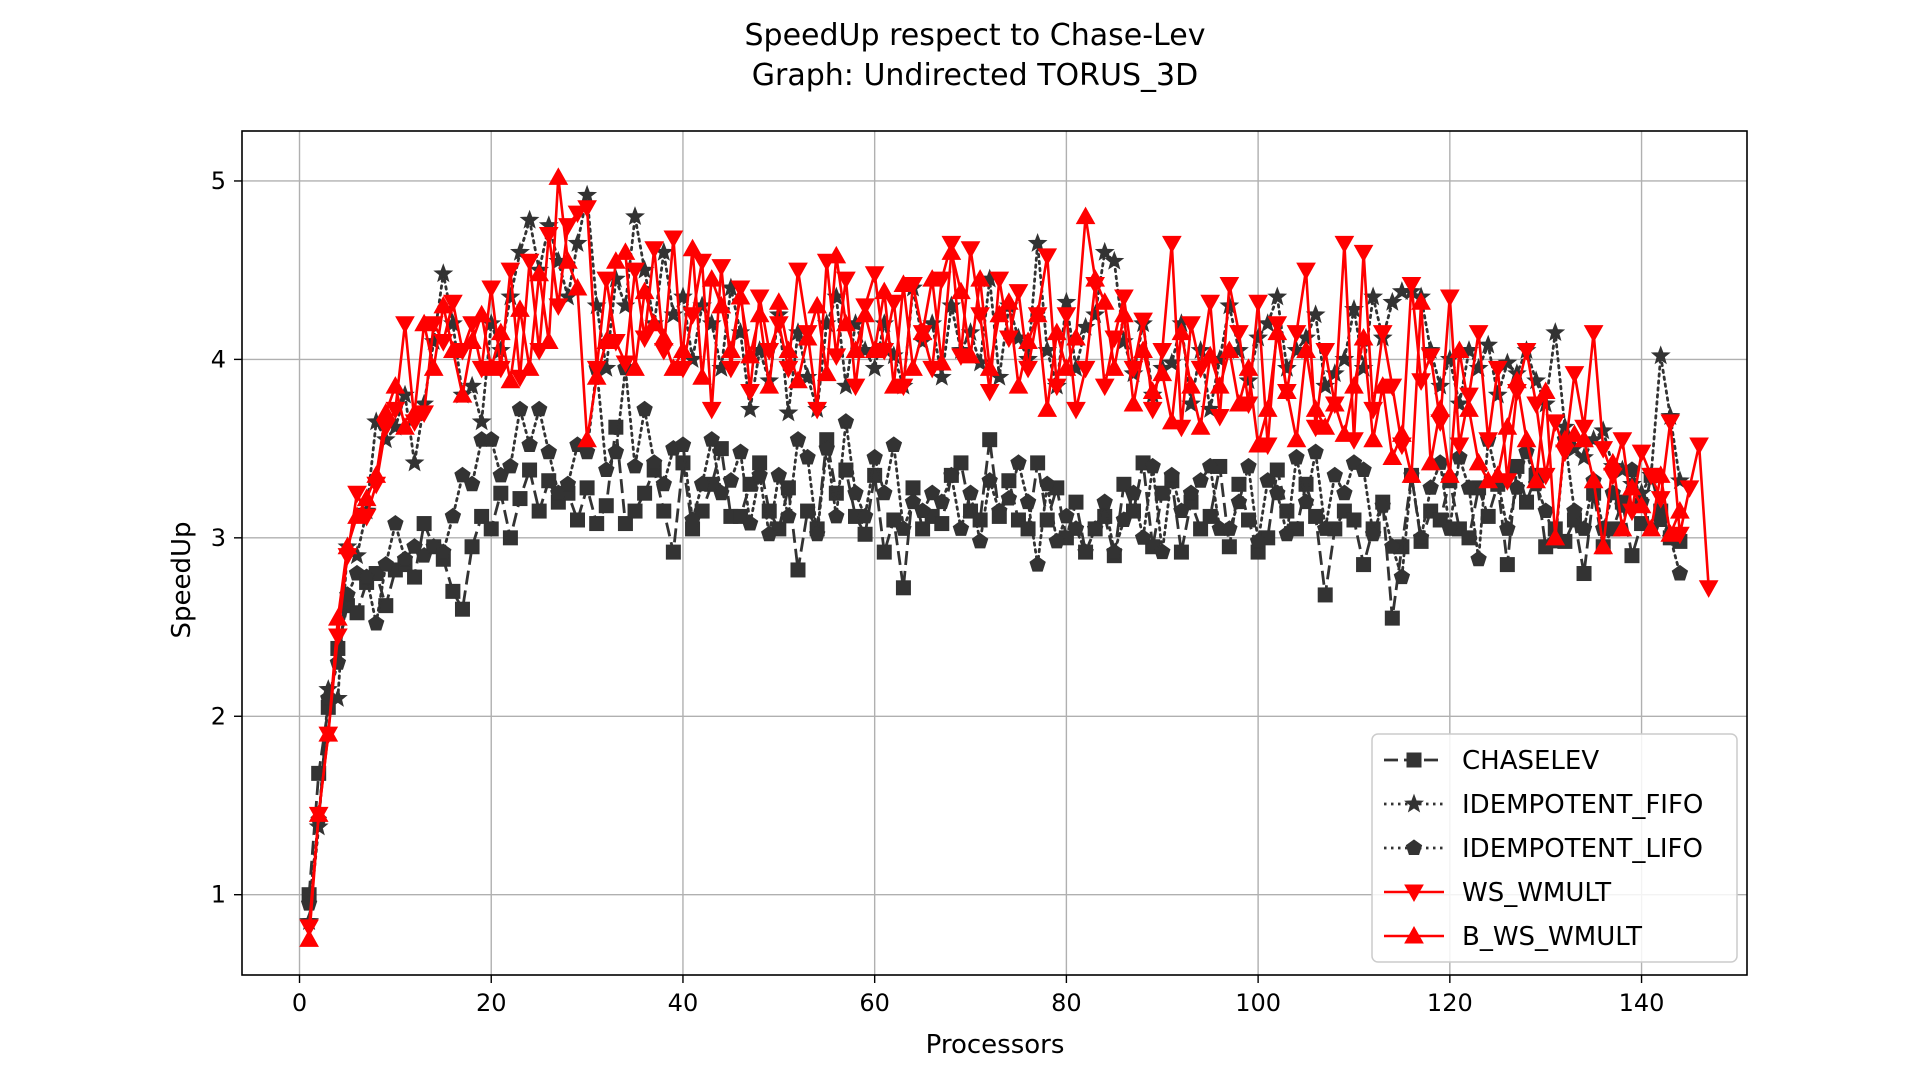  Describe the element at coordinates (995, 1045) in the screenshot. I see `x-axis-label: Processors` at that location.